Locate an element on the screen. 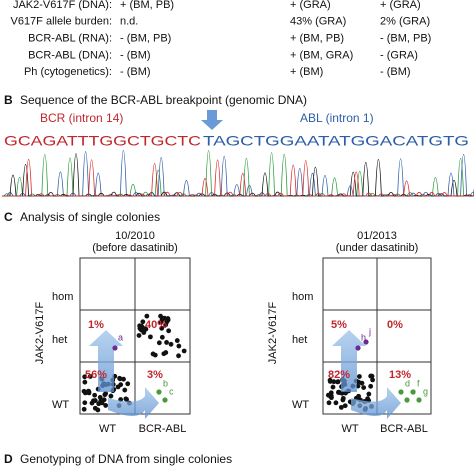  panel-note: (before dasatinib) is located at coordinates (135, 248).